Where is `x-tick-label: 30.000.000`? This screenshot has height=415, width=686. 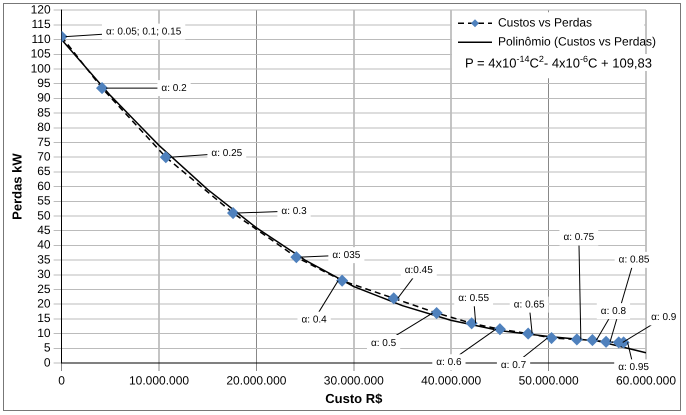 x-tick-label: 30.000.000 is located at coordinates (354, 381).